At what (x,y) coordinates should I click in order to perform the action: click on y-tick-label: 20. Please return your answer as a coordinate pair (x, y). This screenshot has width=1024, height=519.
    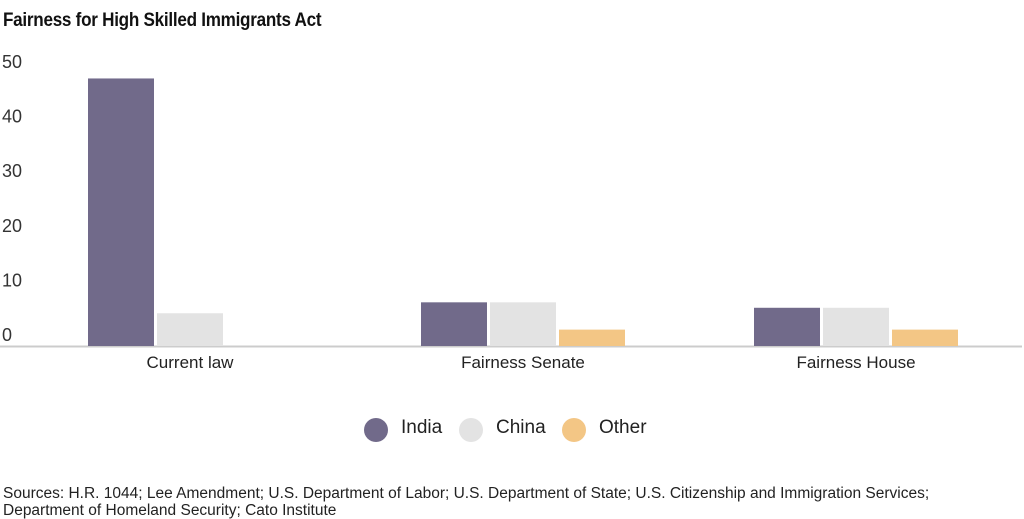
    Looking at the image, I should click on (12, 226).